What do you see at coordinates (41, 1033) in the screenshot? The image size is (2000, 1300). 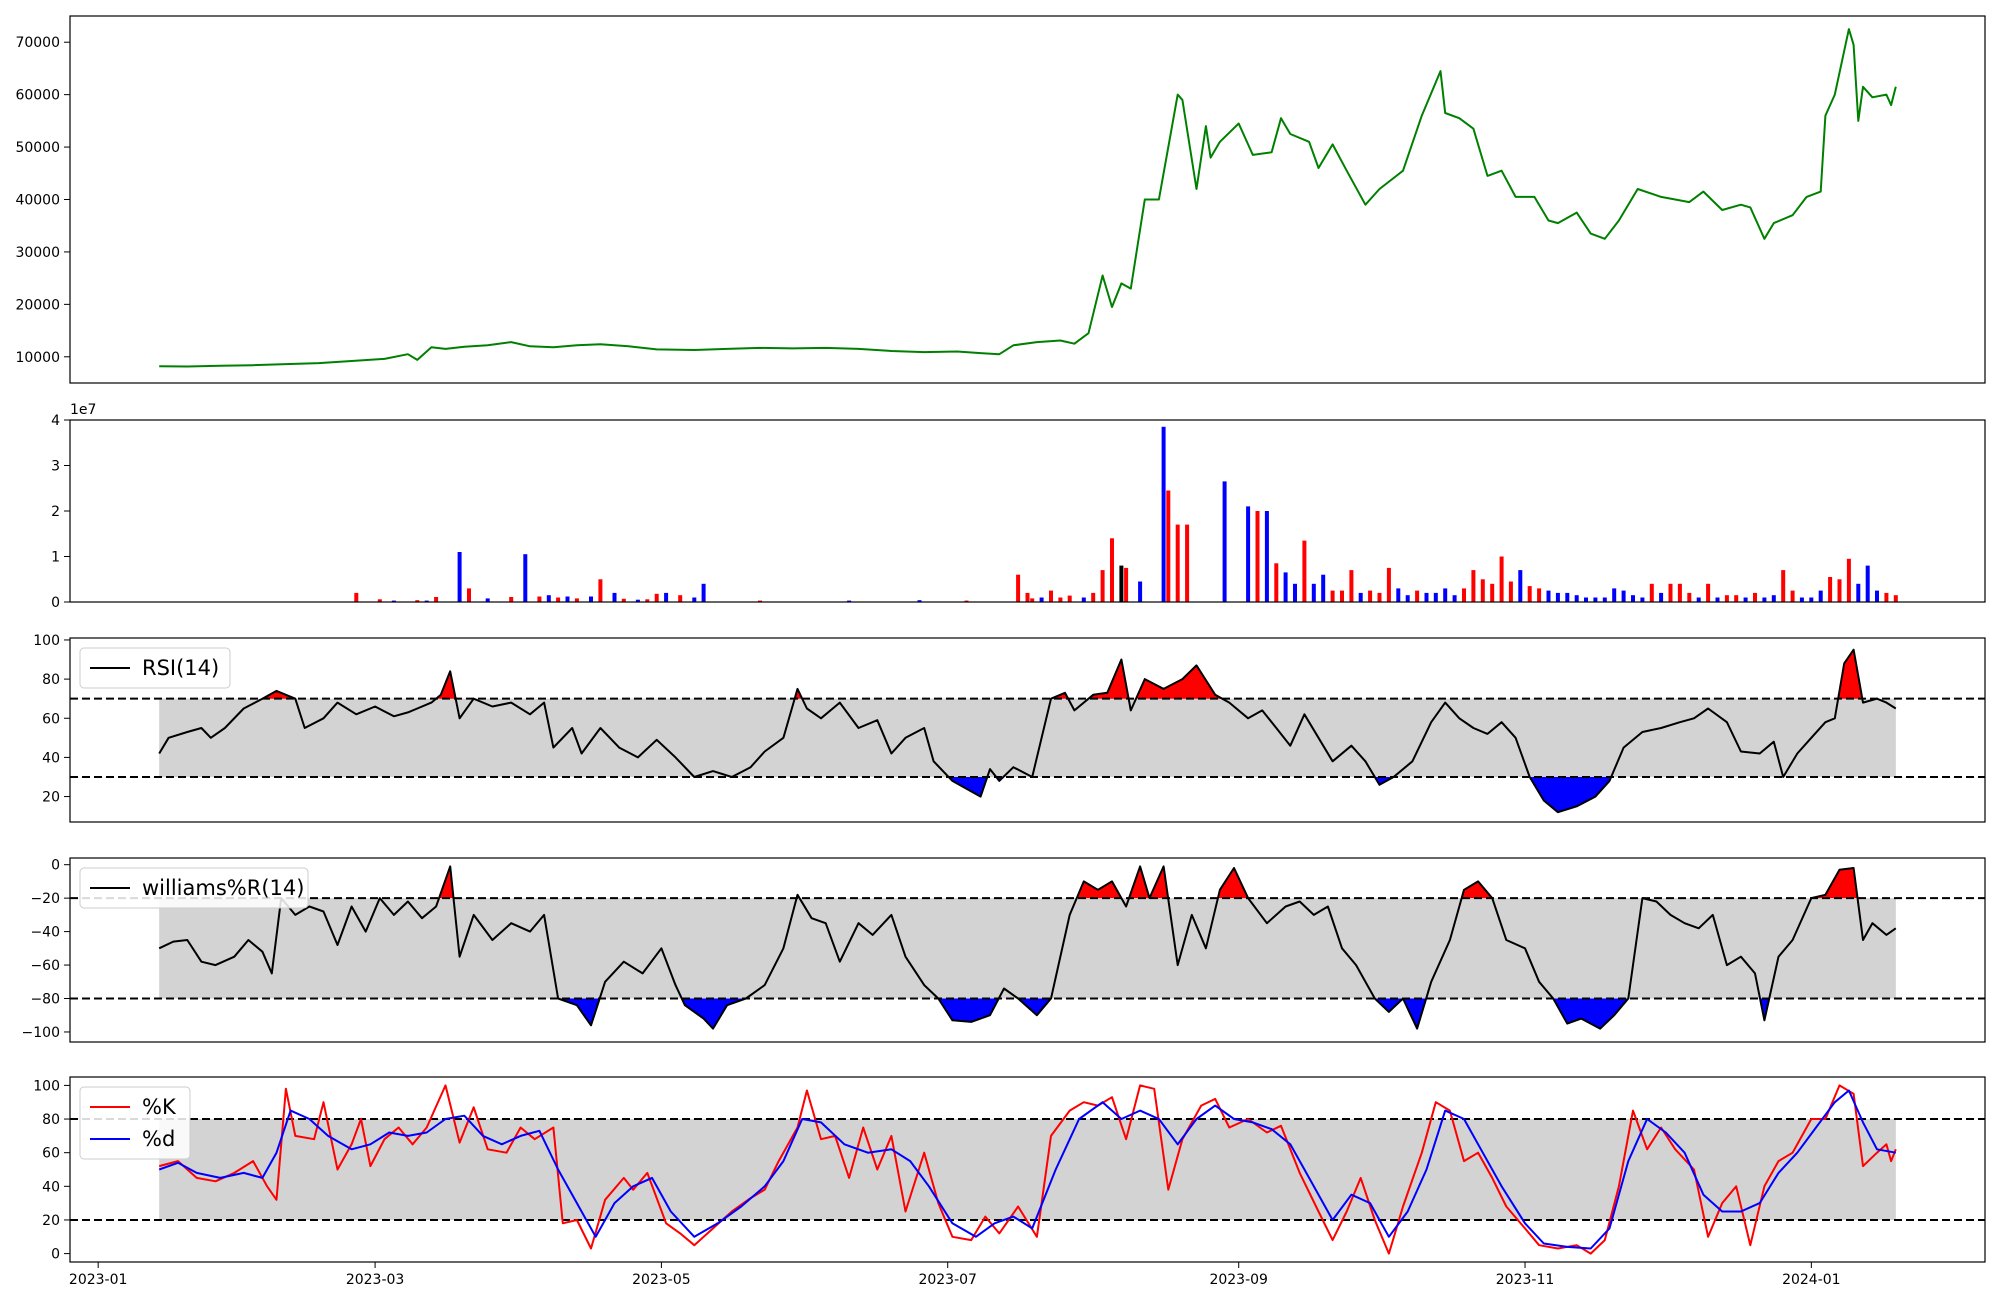 I see `williams-r-ytick-label: −100` at bounding box center [41, 1033].